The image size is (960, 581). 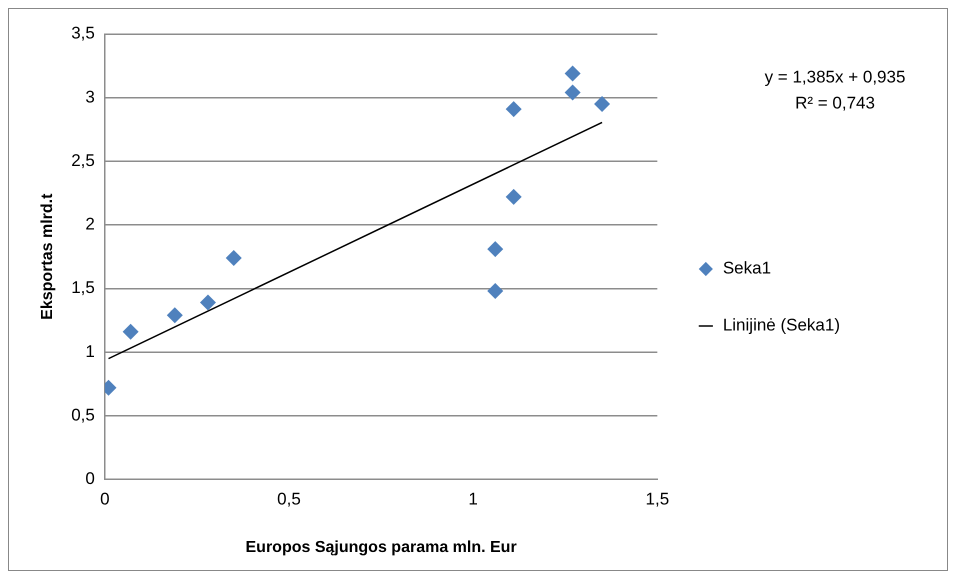 I want to click on y-tick-label: 3,5, so click(x=83, y=33).